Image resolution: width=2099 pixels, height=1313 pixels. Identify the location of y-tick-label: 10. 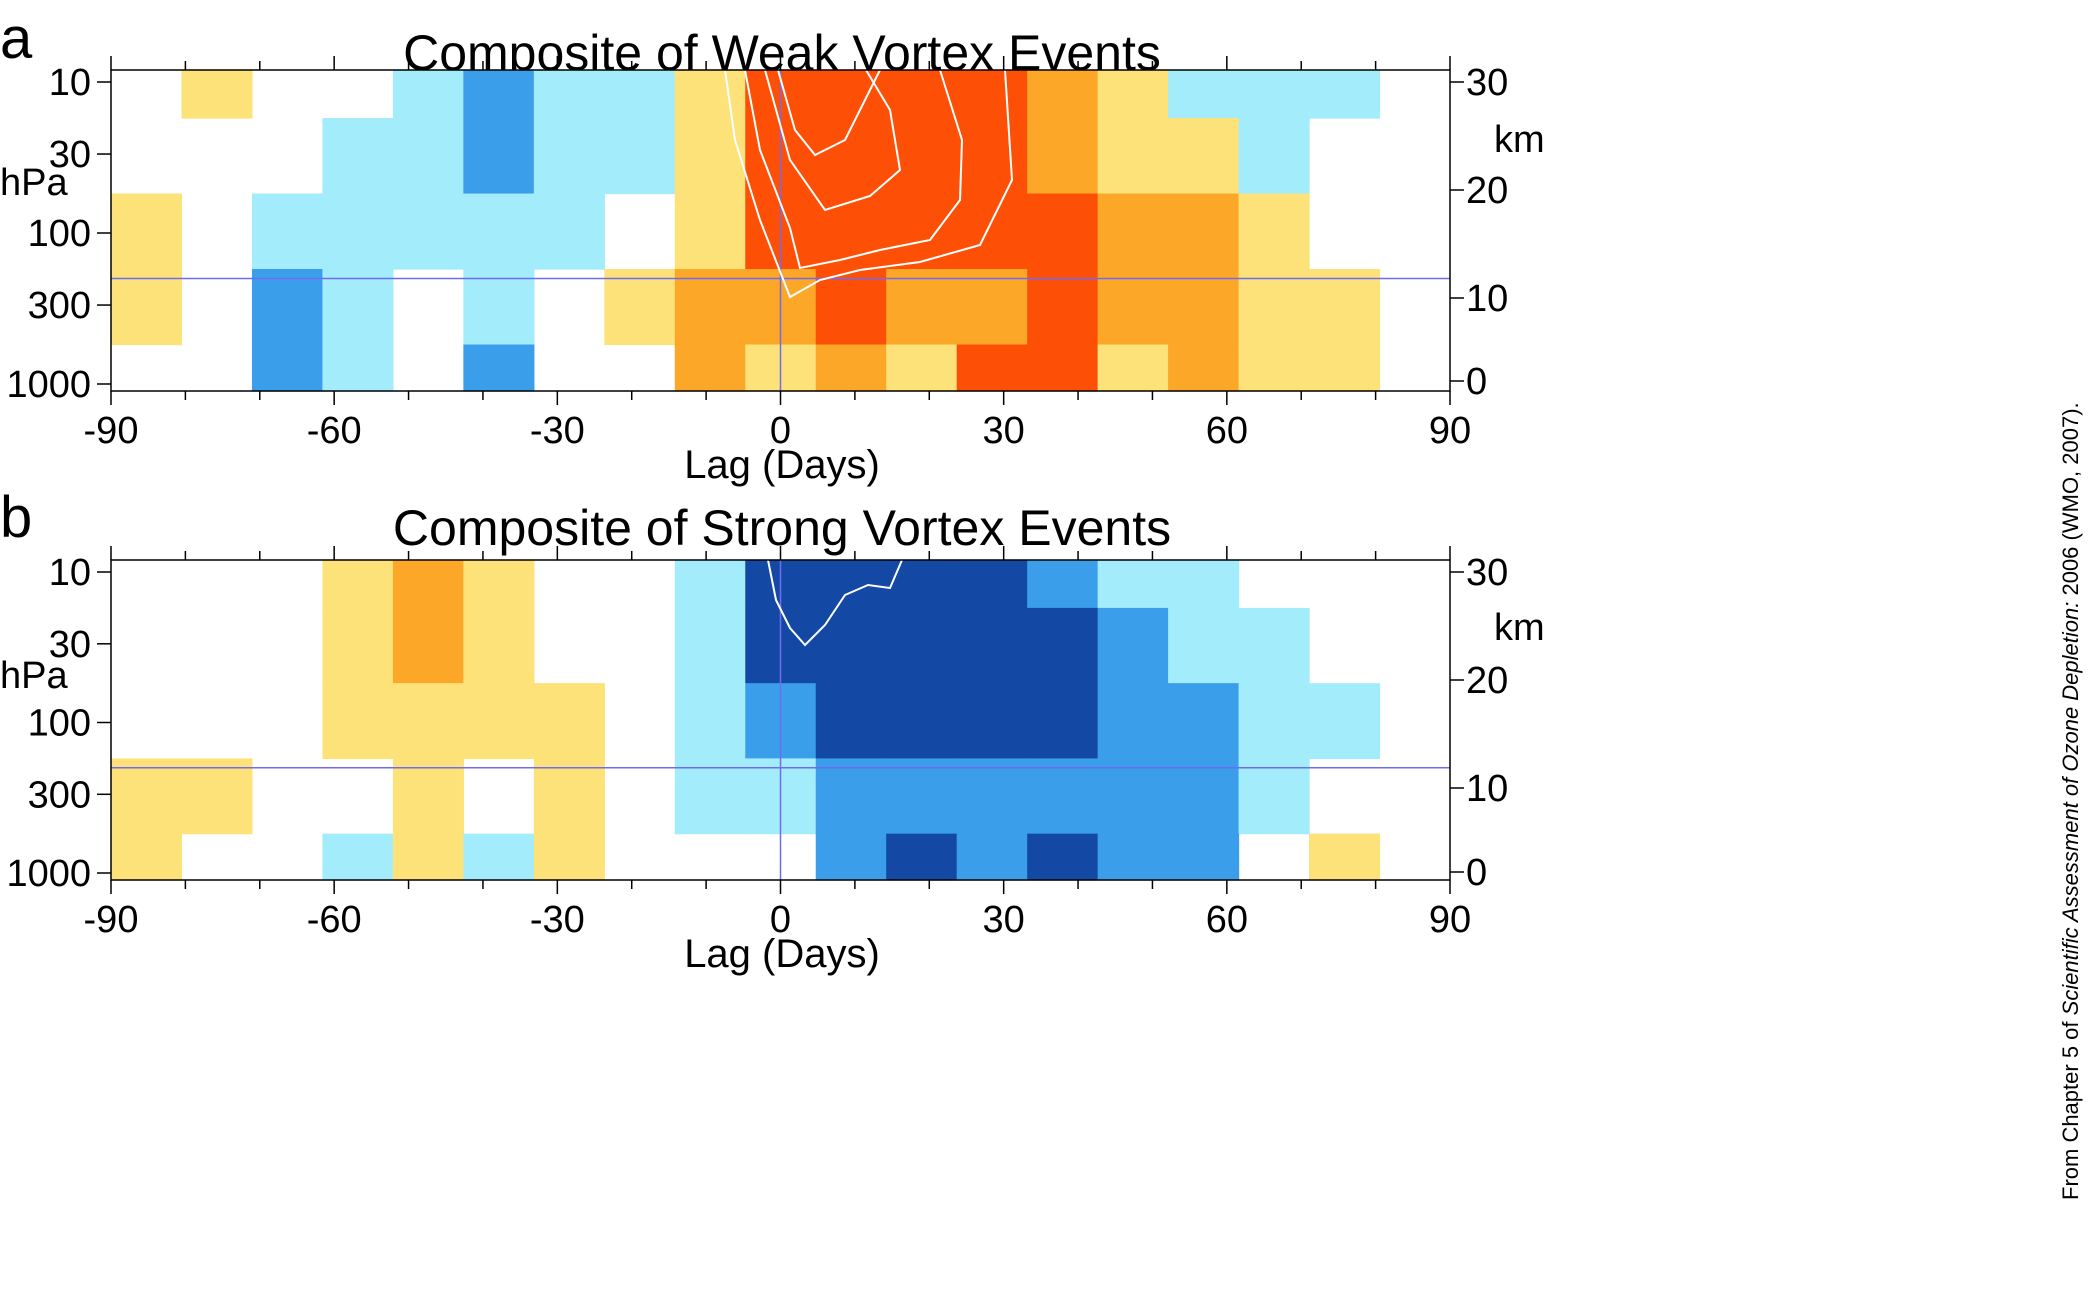
(70, 573).